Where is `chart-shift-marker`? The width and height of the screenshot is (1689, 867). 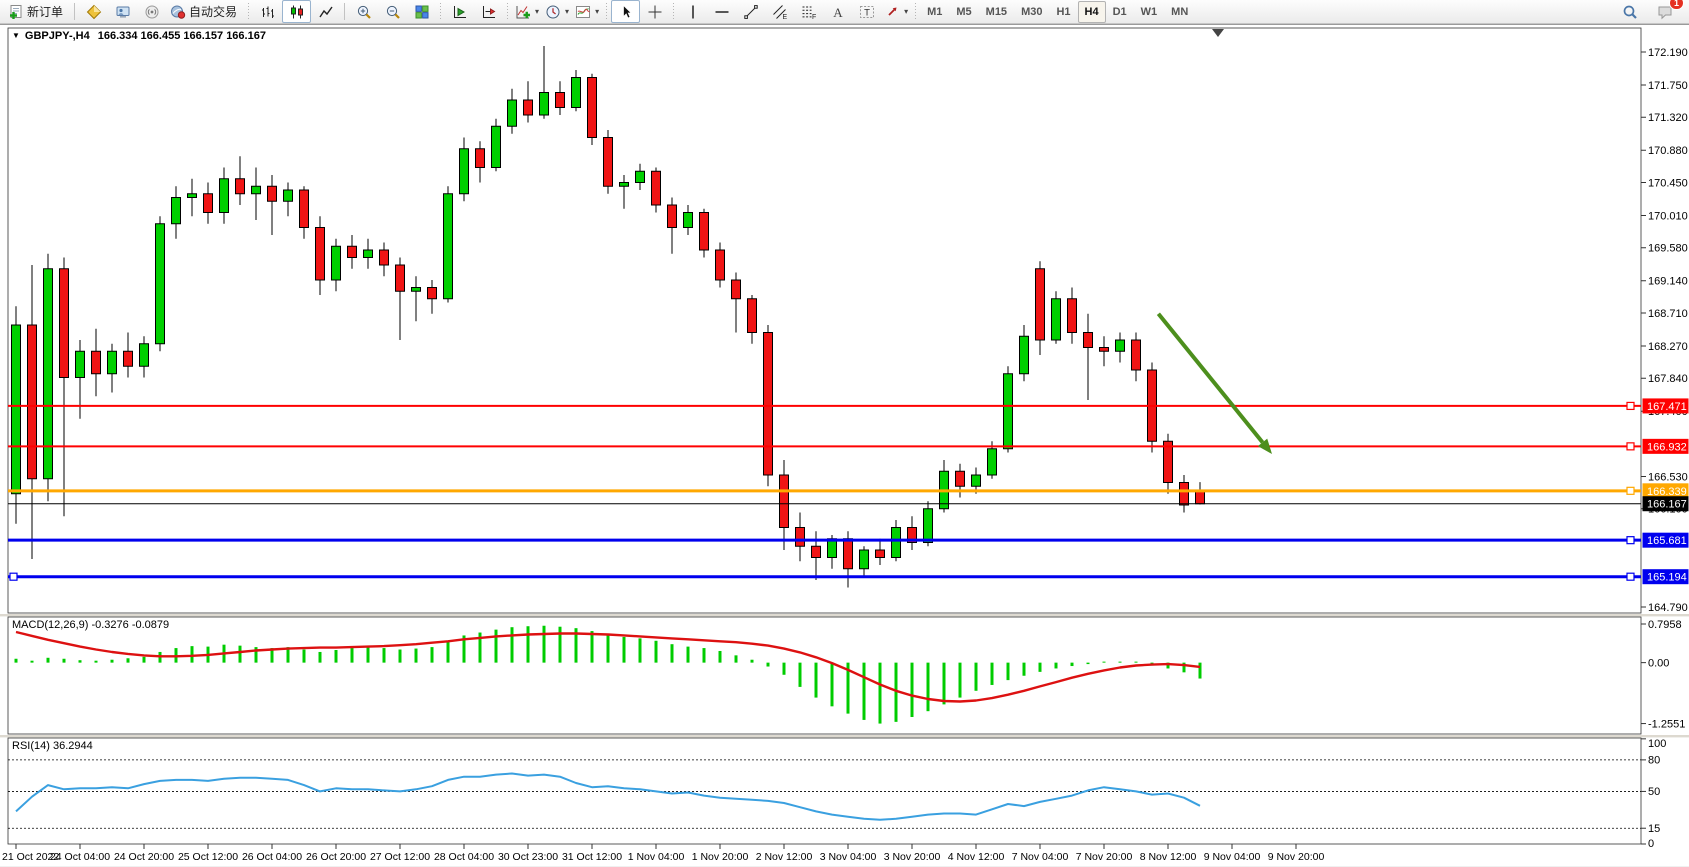 chart-shift-marker is located at coordinates (1218, 33).